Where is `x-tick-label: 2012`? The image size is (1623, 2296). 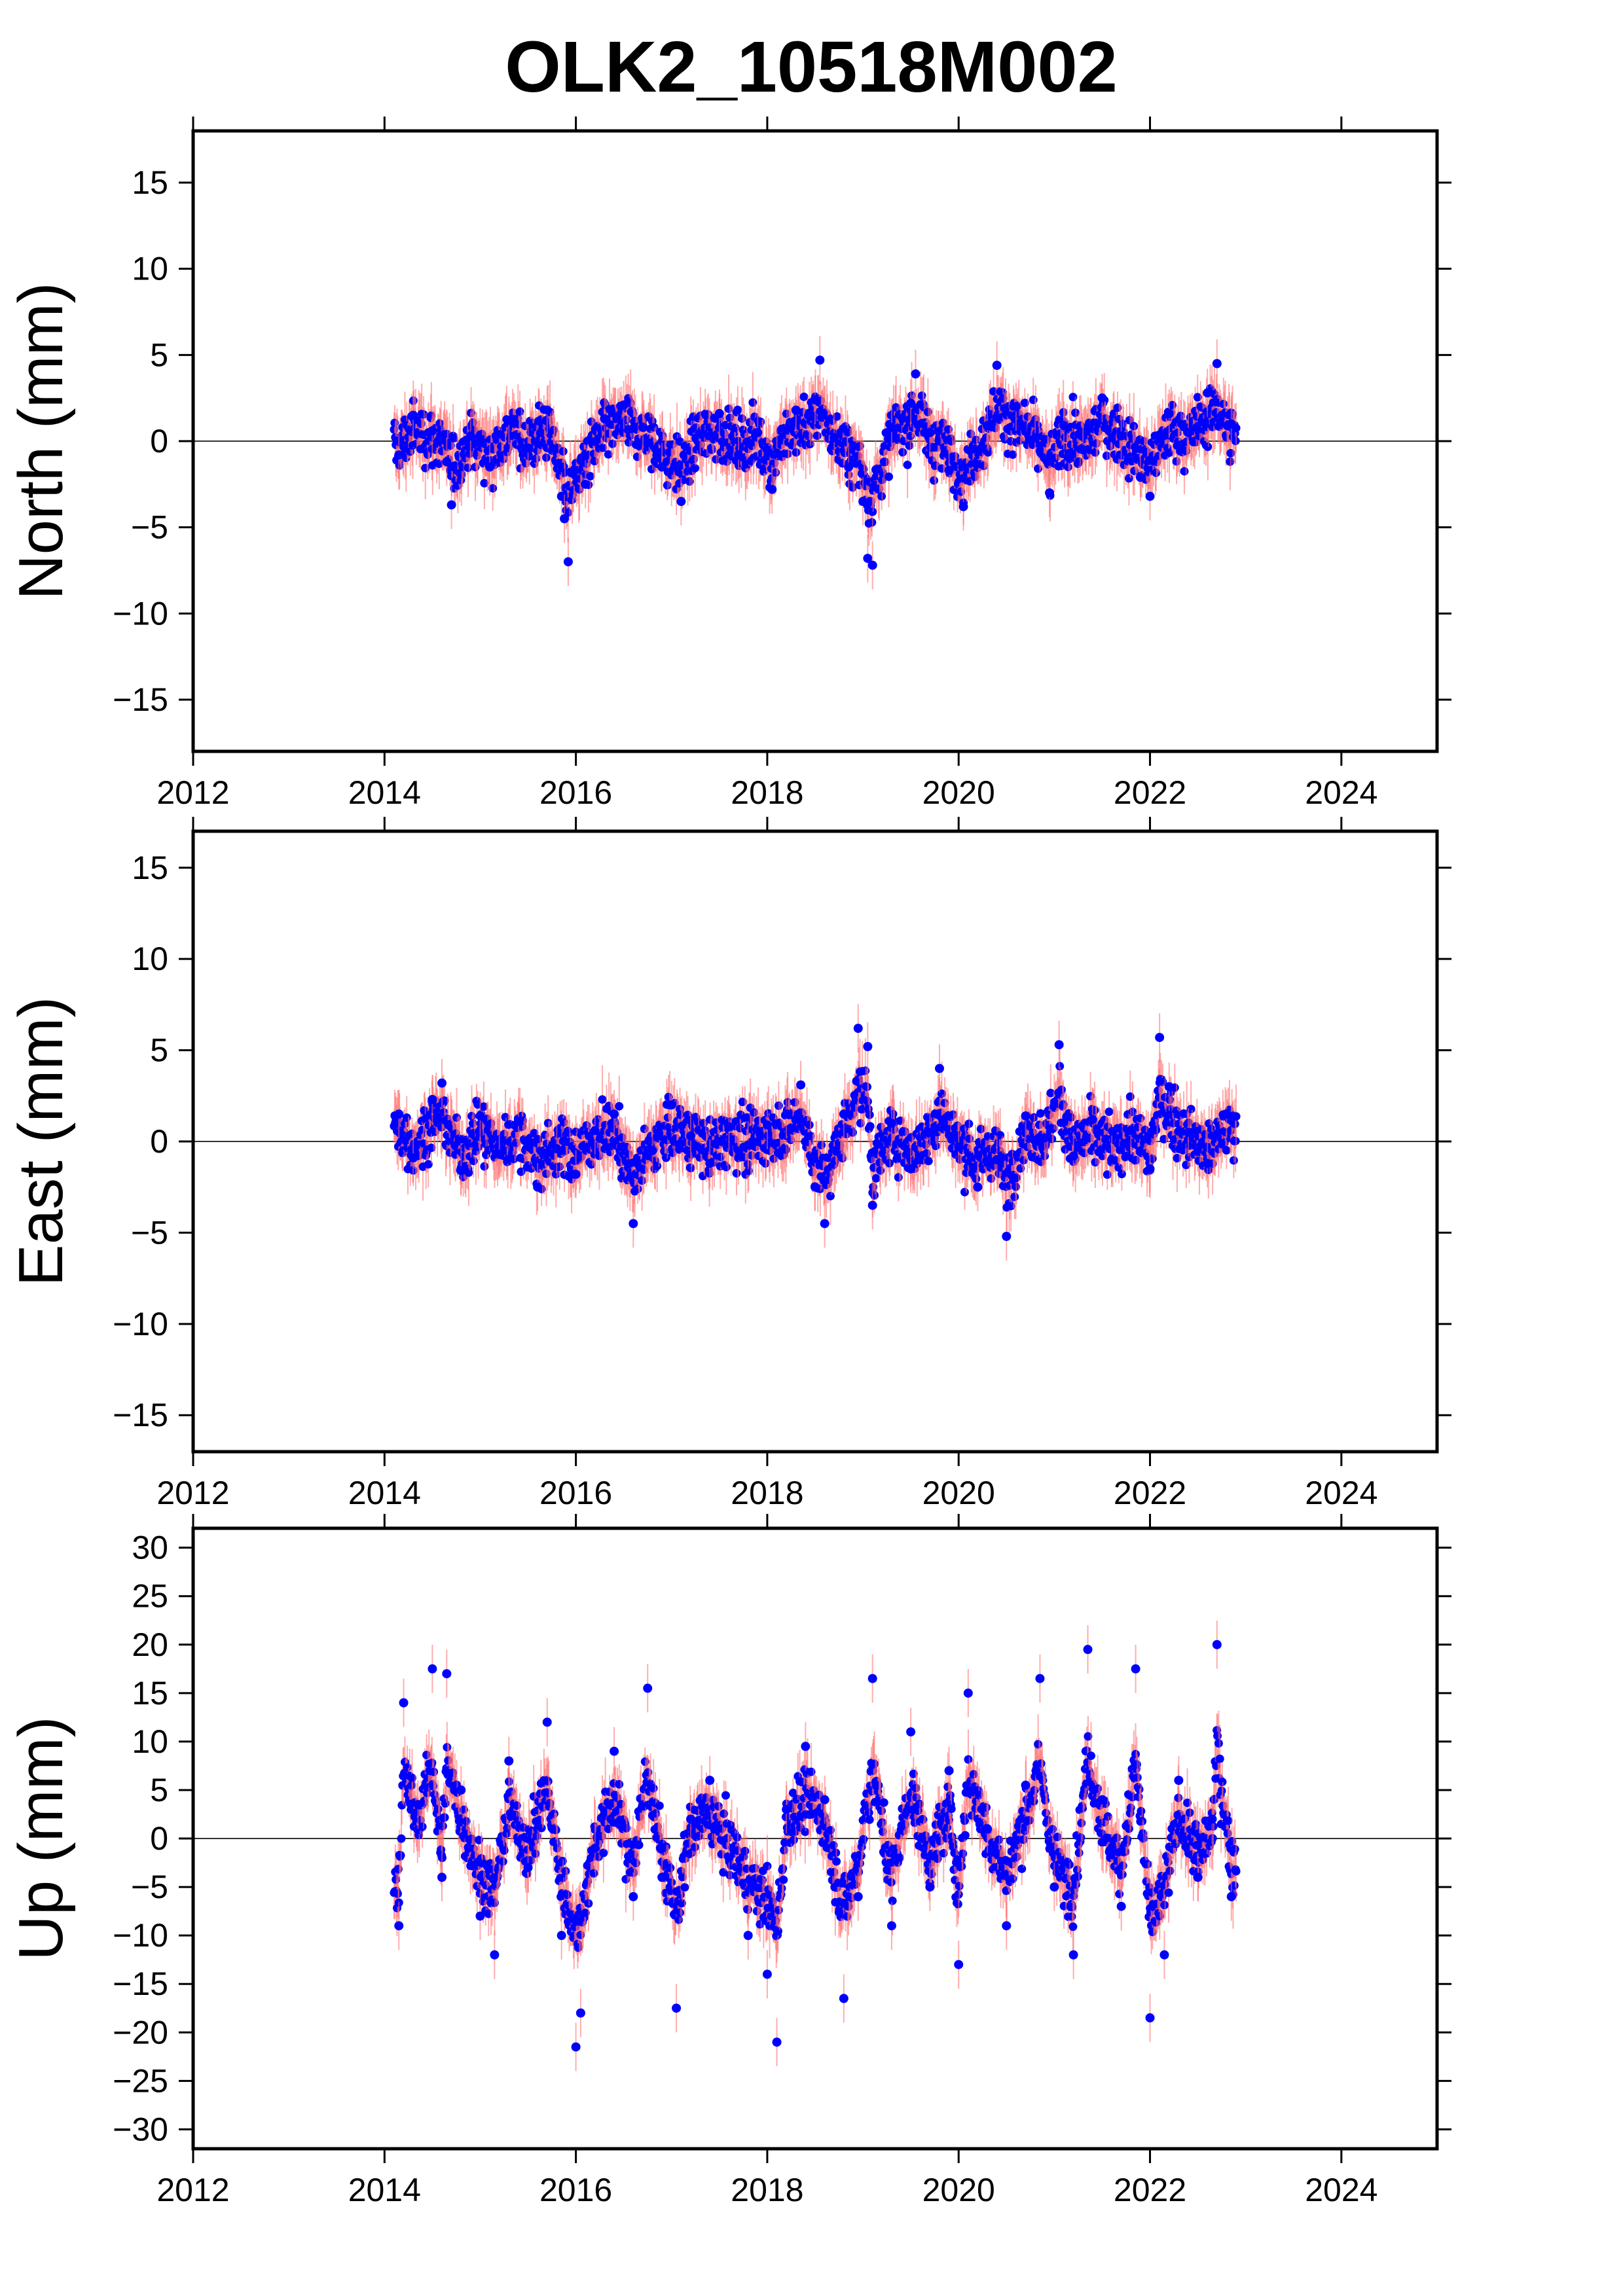
x-tick-label: 2012 is located at coordinates (192, 792).